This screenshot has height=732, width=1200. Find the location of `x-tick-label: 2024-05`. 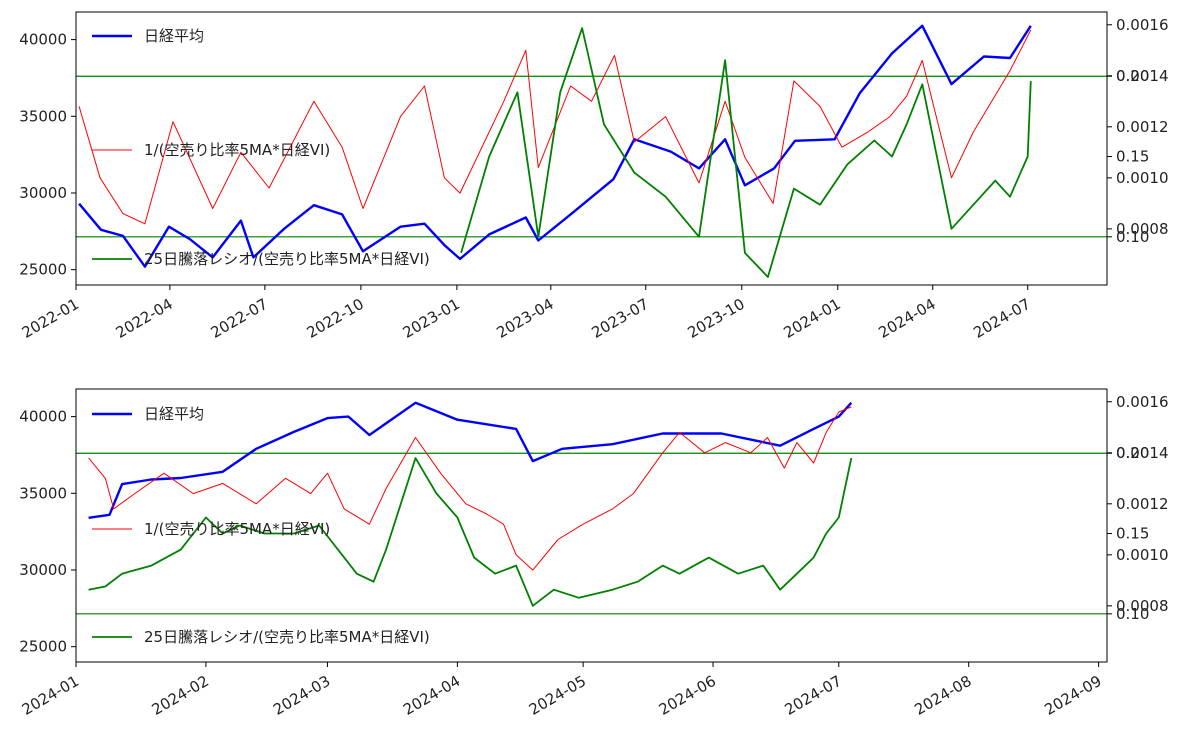

x-tick-label: 2024-05 is located at coordinates (557, 695).